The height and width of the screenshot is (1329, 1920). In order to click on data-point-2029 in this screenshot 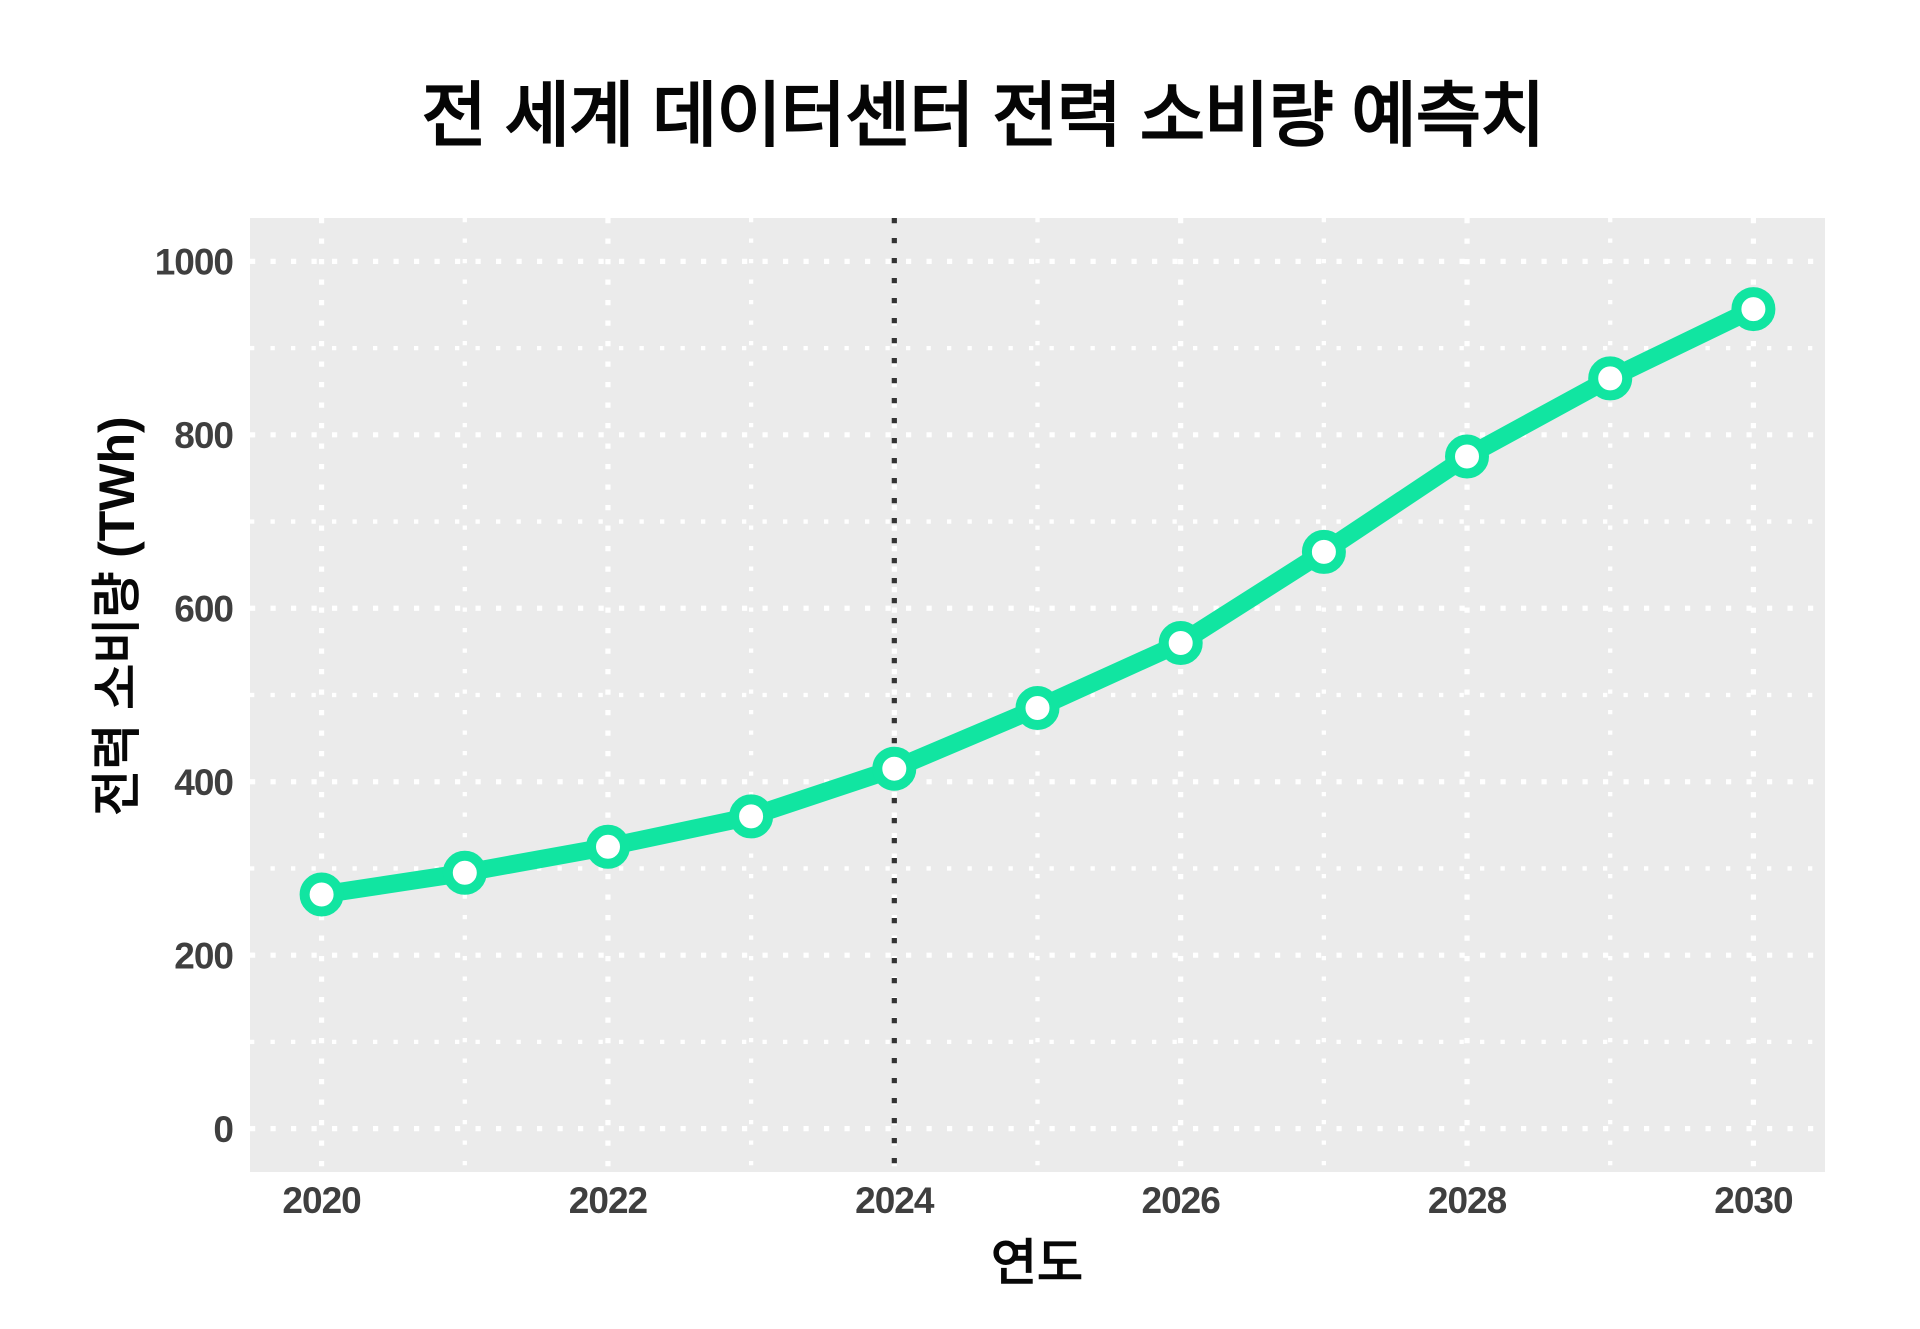, I will do `click(1610, 378)`.